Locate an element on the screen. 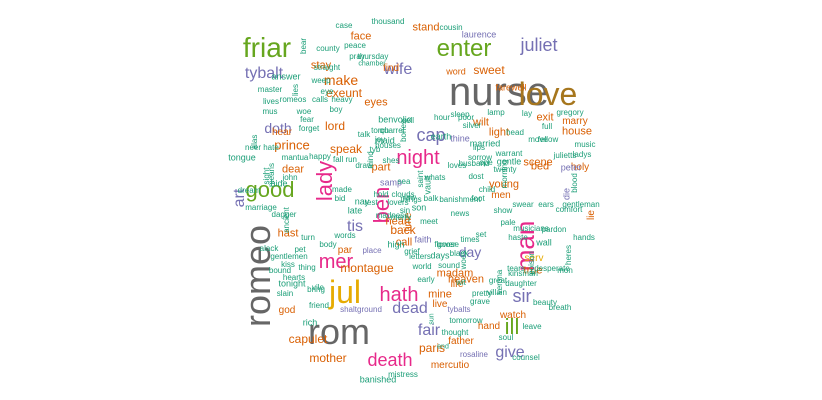 The width and height of the screenshot is (822, 400). cloud-word: bones is located at coordinates (403, 131).